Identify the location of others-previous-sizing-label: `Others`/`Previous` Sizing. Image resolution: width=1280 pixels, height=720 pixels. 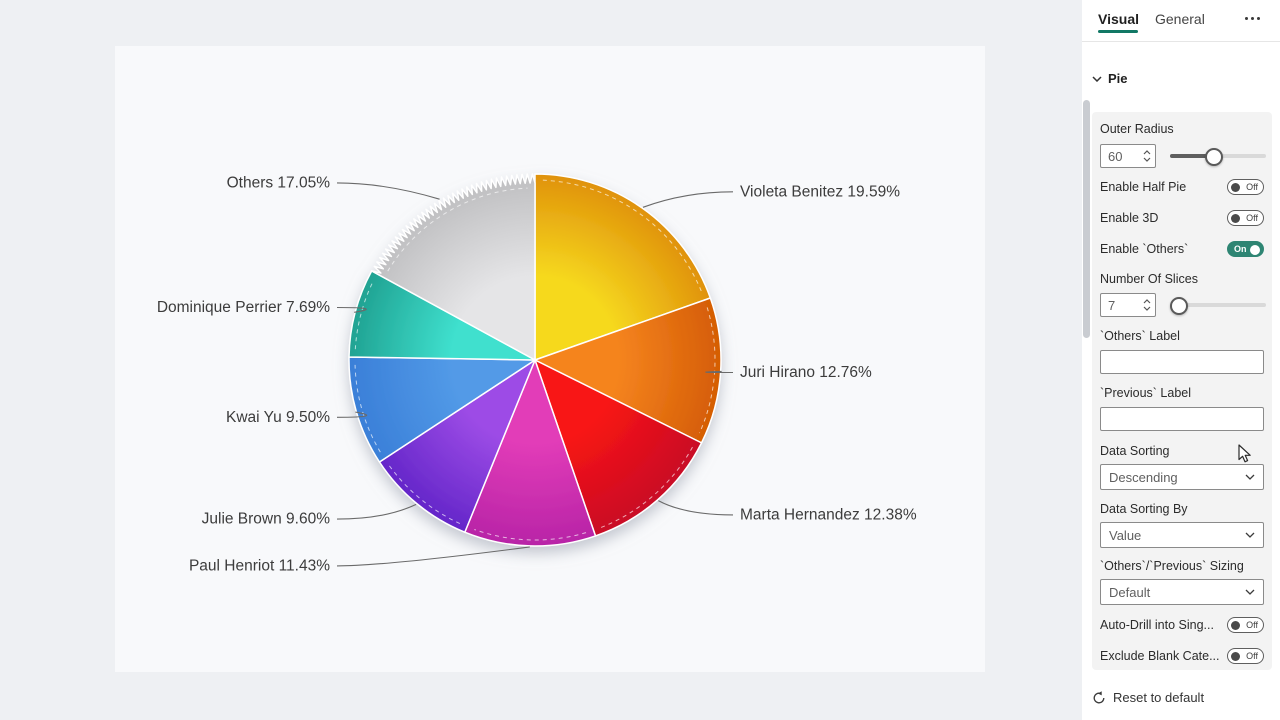
(1172, 566).